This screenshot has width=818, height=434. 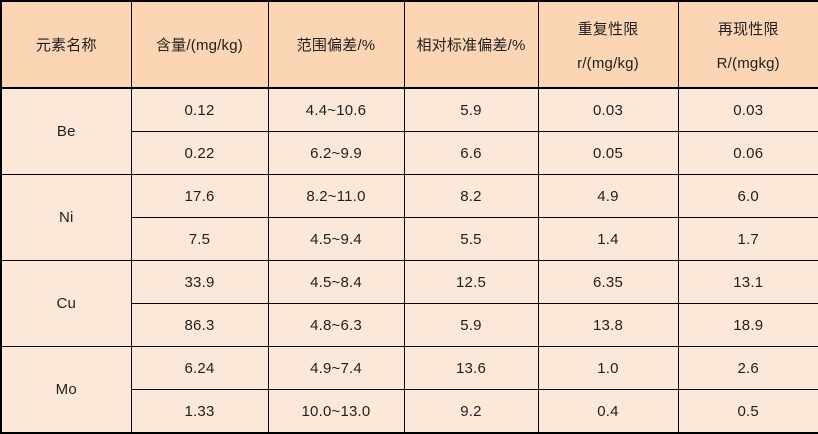 I want to click on cell-relative-std-deviation: 9.2, so click(x=471, y=412).